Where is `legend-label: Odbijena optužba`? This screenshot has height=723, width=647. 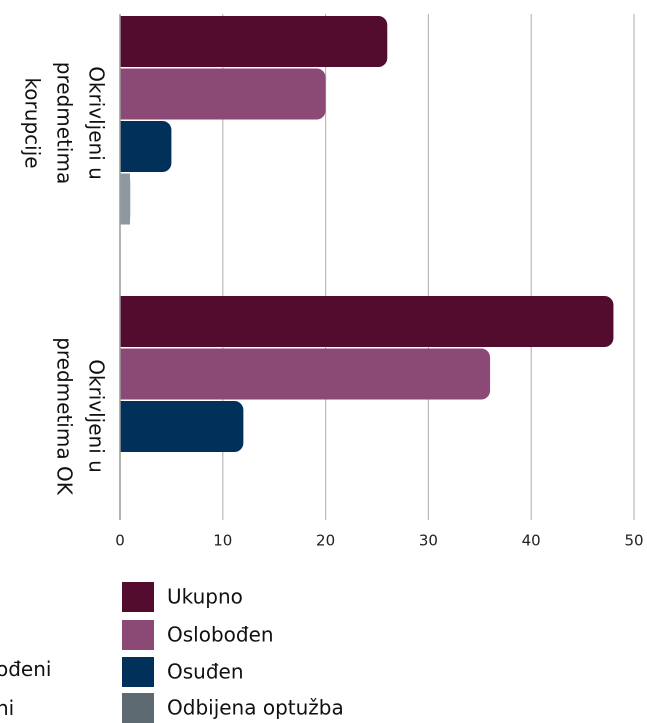 legend-label: Odbijena optužba is located at coordinates (255, 708).